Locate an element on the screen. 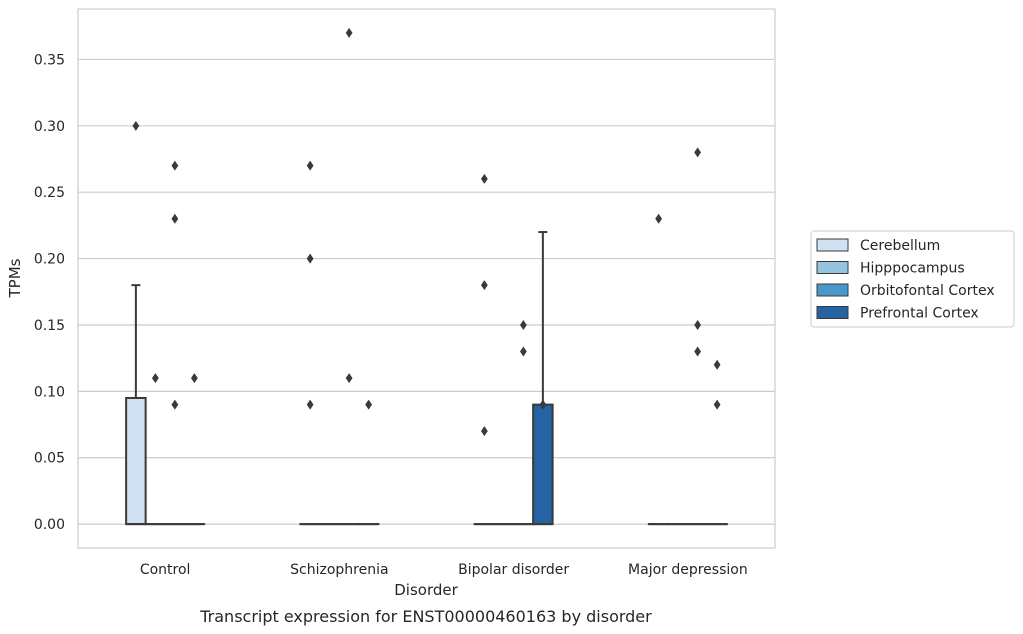 Image resolution: width=1023 pixels, height=634 pixels. y-tick-label: 0.20 is located at coordinates (49, 260).